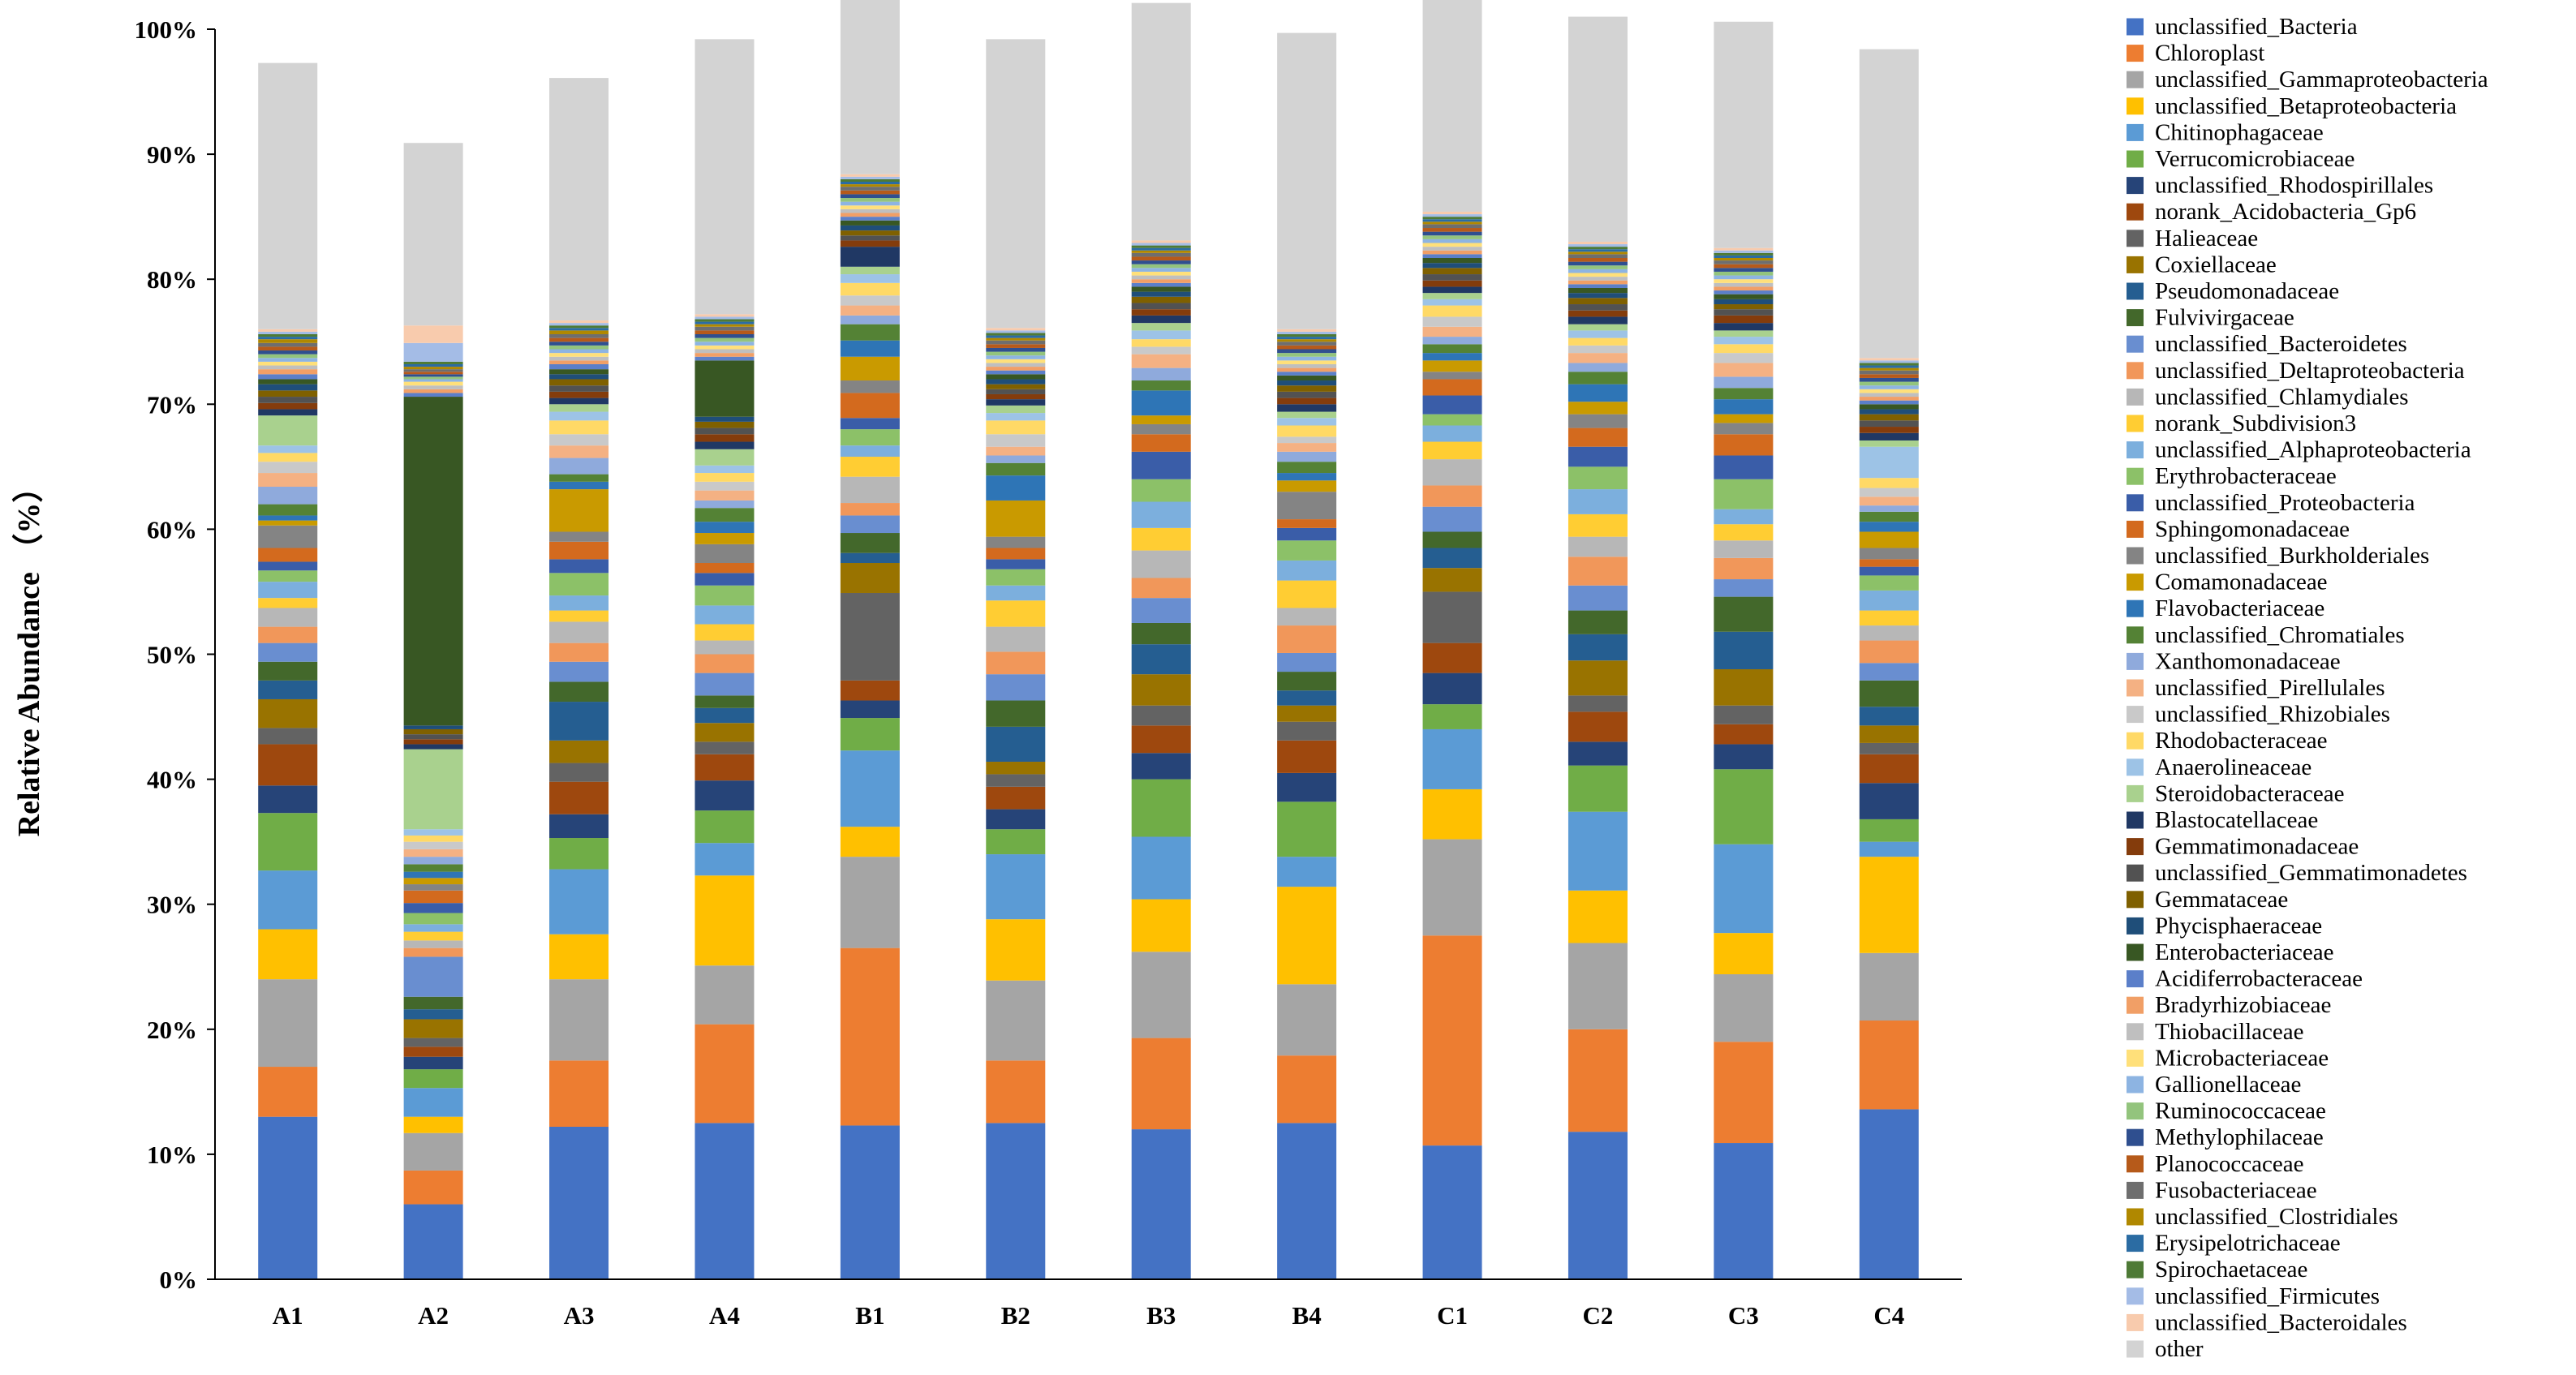 The image size is (2576, 1375). I want to click on legend-label: Bradyrhizobiaceae, so click(2243, 1005).